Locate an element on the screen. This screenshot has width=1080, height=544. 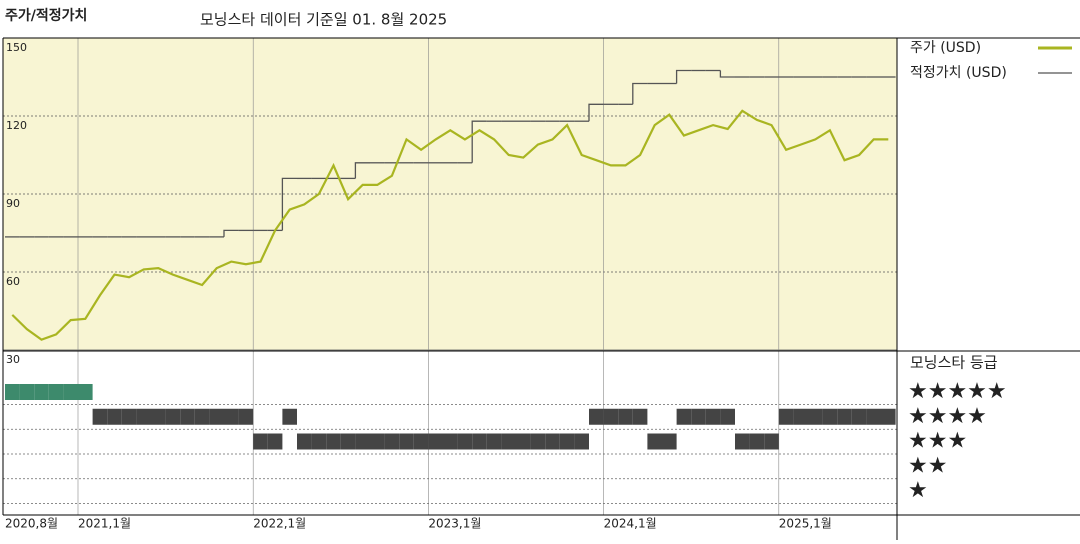
chart-subtitle: 모닝스타 데이터 기준일 01. 8월 2025 is located at coordinates (323, 20).